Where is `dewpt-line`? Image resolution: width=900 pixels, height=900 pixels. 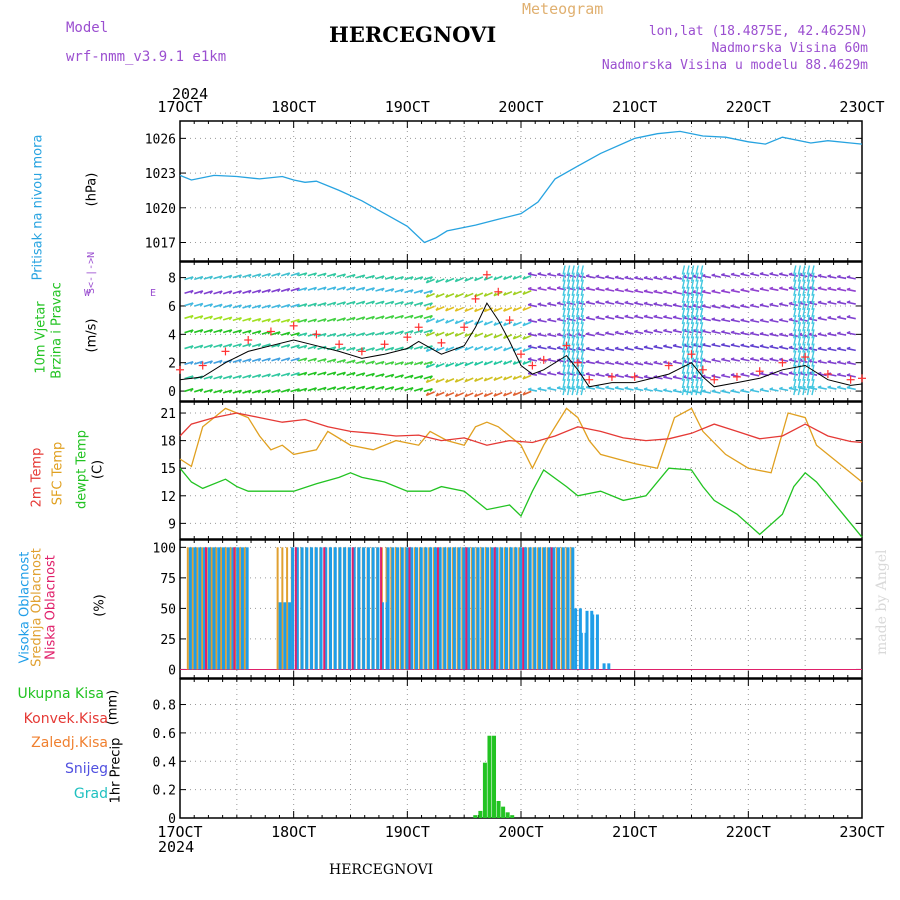
dewpt-line is located at coordinates (521, 502).